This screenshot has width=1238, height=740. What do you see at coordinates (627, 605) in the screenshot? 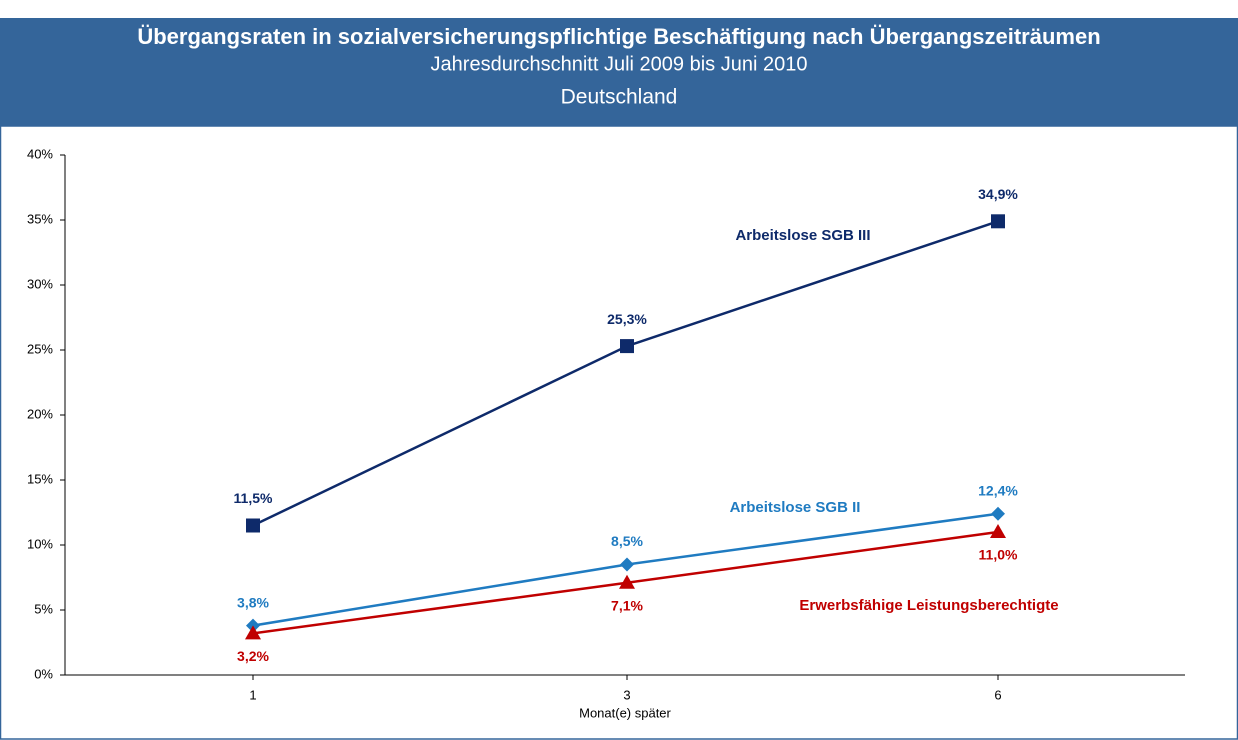
I see `data-label: 7,1%` at bounding box center [627, 605].